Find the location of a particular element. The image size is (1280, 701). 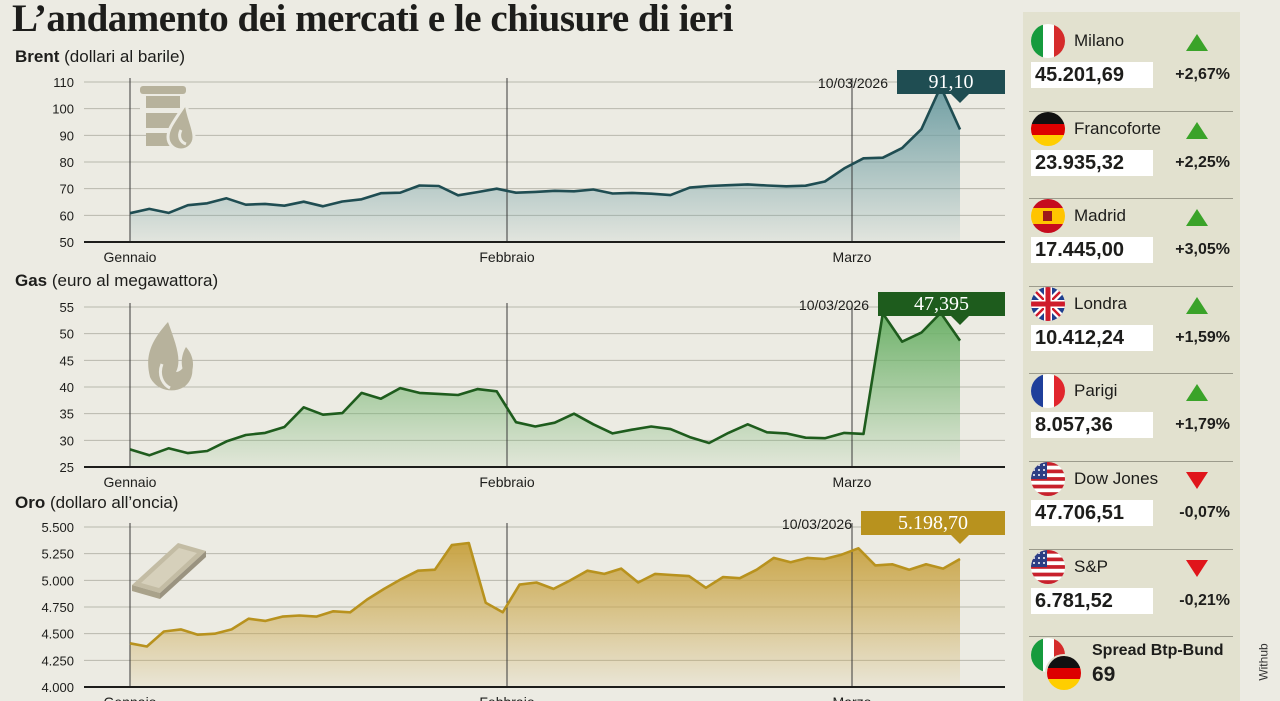

spain-flag-icon is located at coordinates (1048, 216).